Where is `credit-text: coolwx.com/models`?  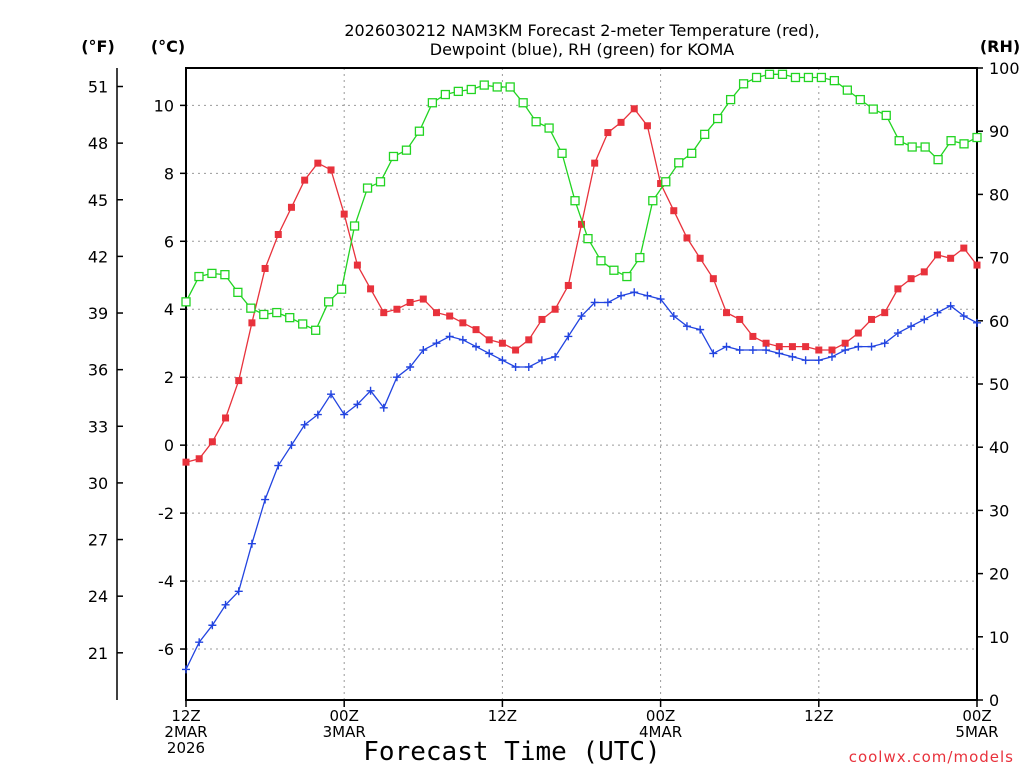 credit-text: coolwx.com/models is located at coordinates (931, 757).